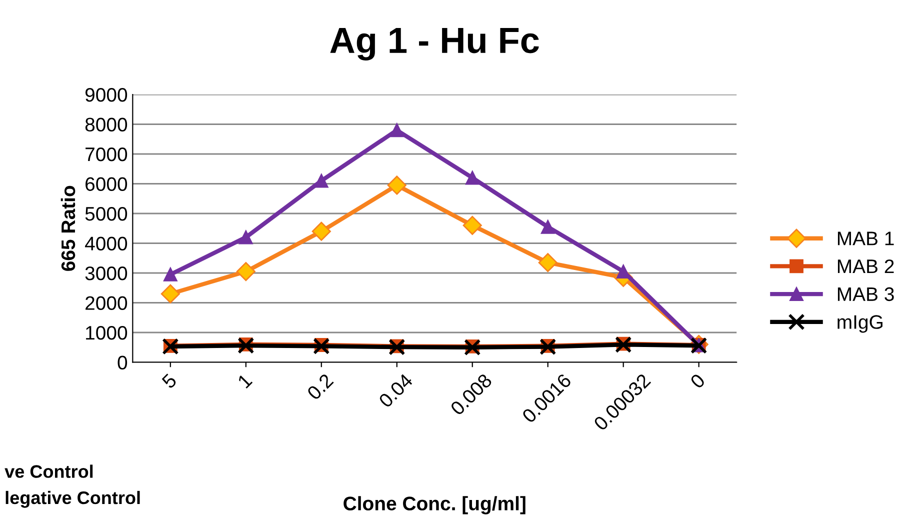  Describe the element at coordinates (48, 471) in the screenshot. I see `text: ve Control` at that location.